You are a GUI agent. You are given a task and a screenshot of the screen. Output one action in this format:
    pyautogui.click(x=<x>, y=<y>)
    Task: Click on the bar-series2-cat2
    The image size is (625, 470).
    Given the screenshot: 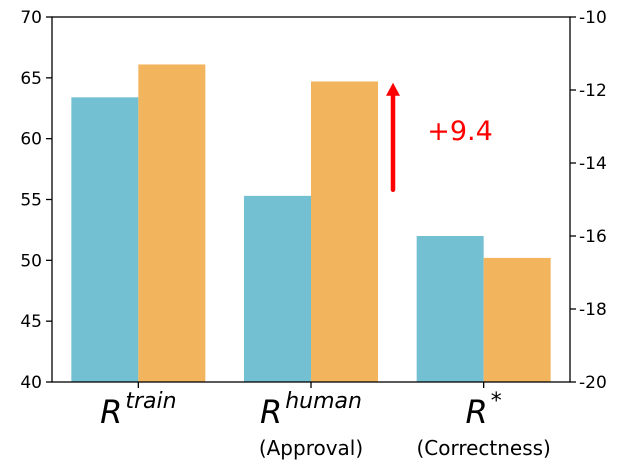 What is the action you would take?
    pyautogui.click(x=344, y=231)
    